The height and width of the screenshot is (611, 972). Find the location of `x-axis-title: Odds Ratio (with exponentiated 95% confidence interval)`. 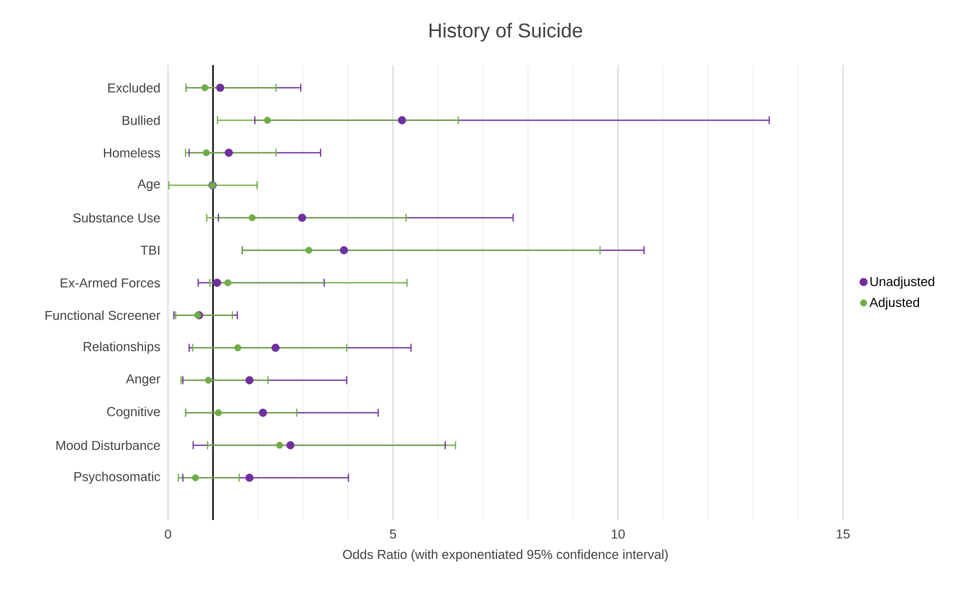

x-axis-title: Odds Ratio (with exponentiated 95% confidence interval) is located at coordinates (505, 556).